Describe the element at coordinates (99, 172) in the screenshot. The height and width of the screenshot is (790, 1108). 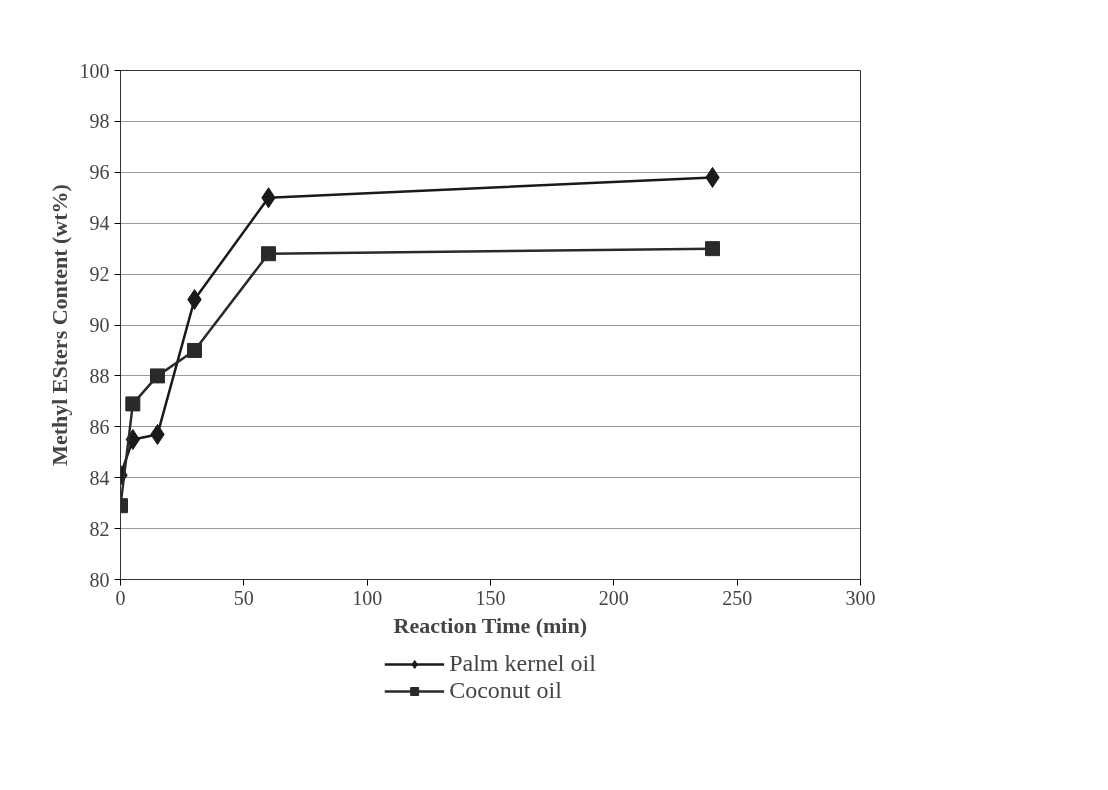
I see `y-tick-label: 96` at that location.